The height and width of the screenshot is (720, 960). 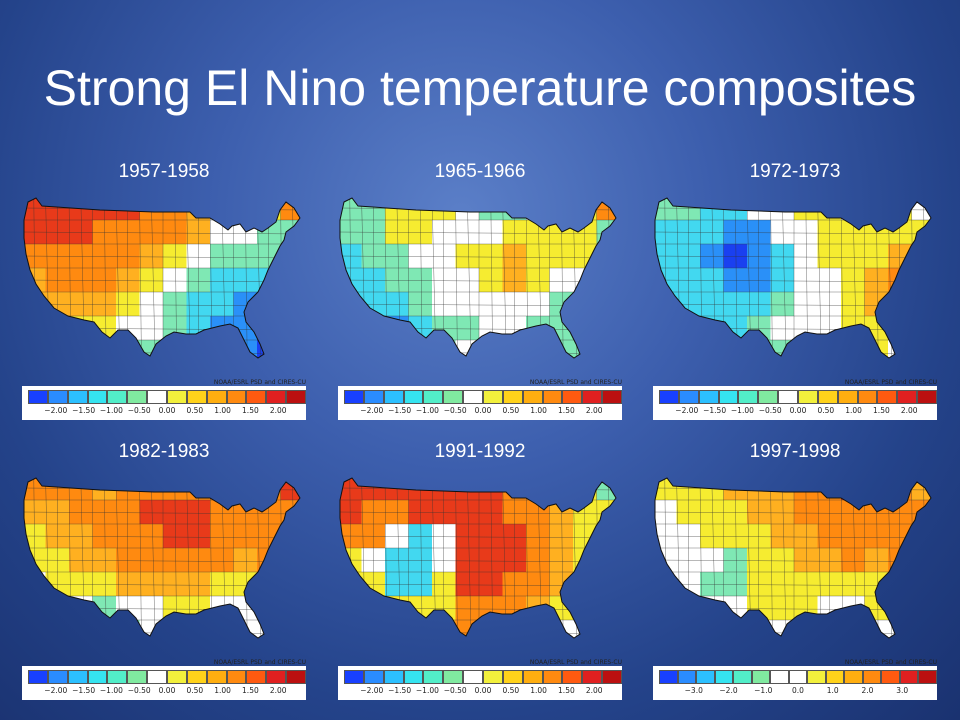 I want to click on colorbar-tick-label: −1.50, so click(x=84, y=690).